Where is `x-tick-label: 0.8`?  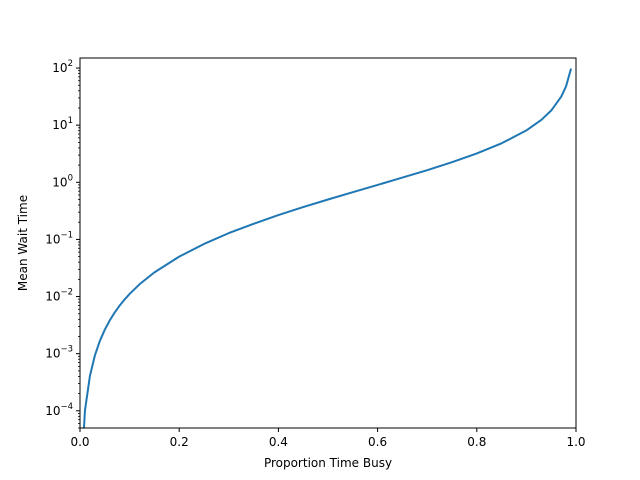
x-tick-label: 0.8 is located at coordinates (476, 442).